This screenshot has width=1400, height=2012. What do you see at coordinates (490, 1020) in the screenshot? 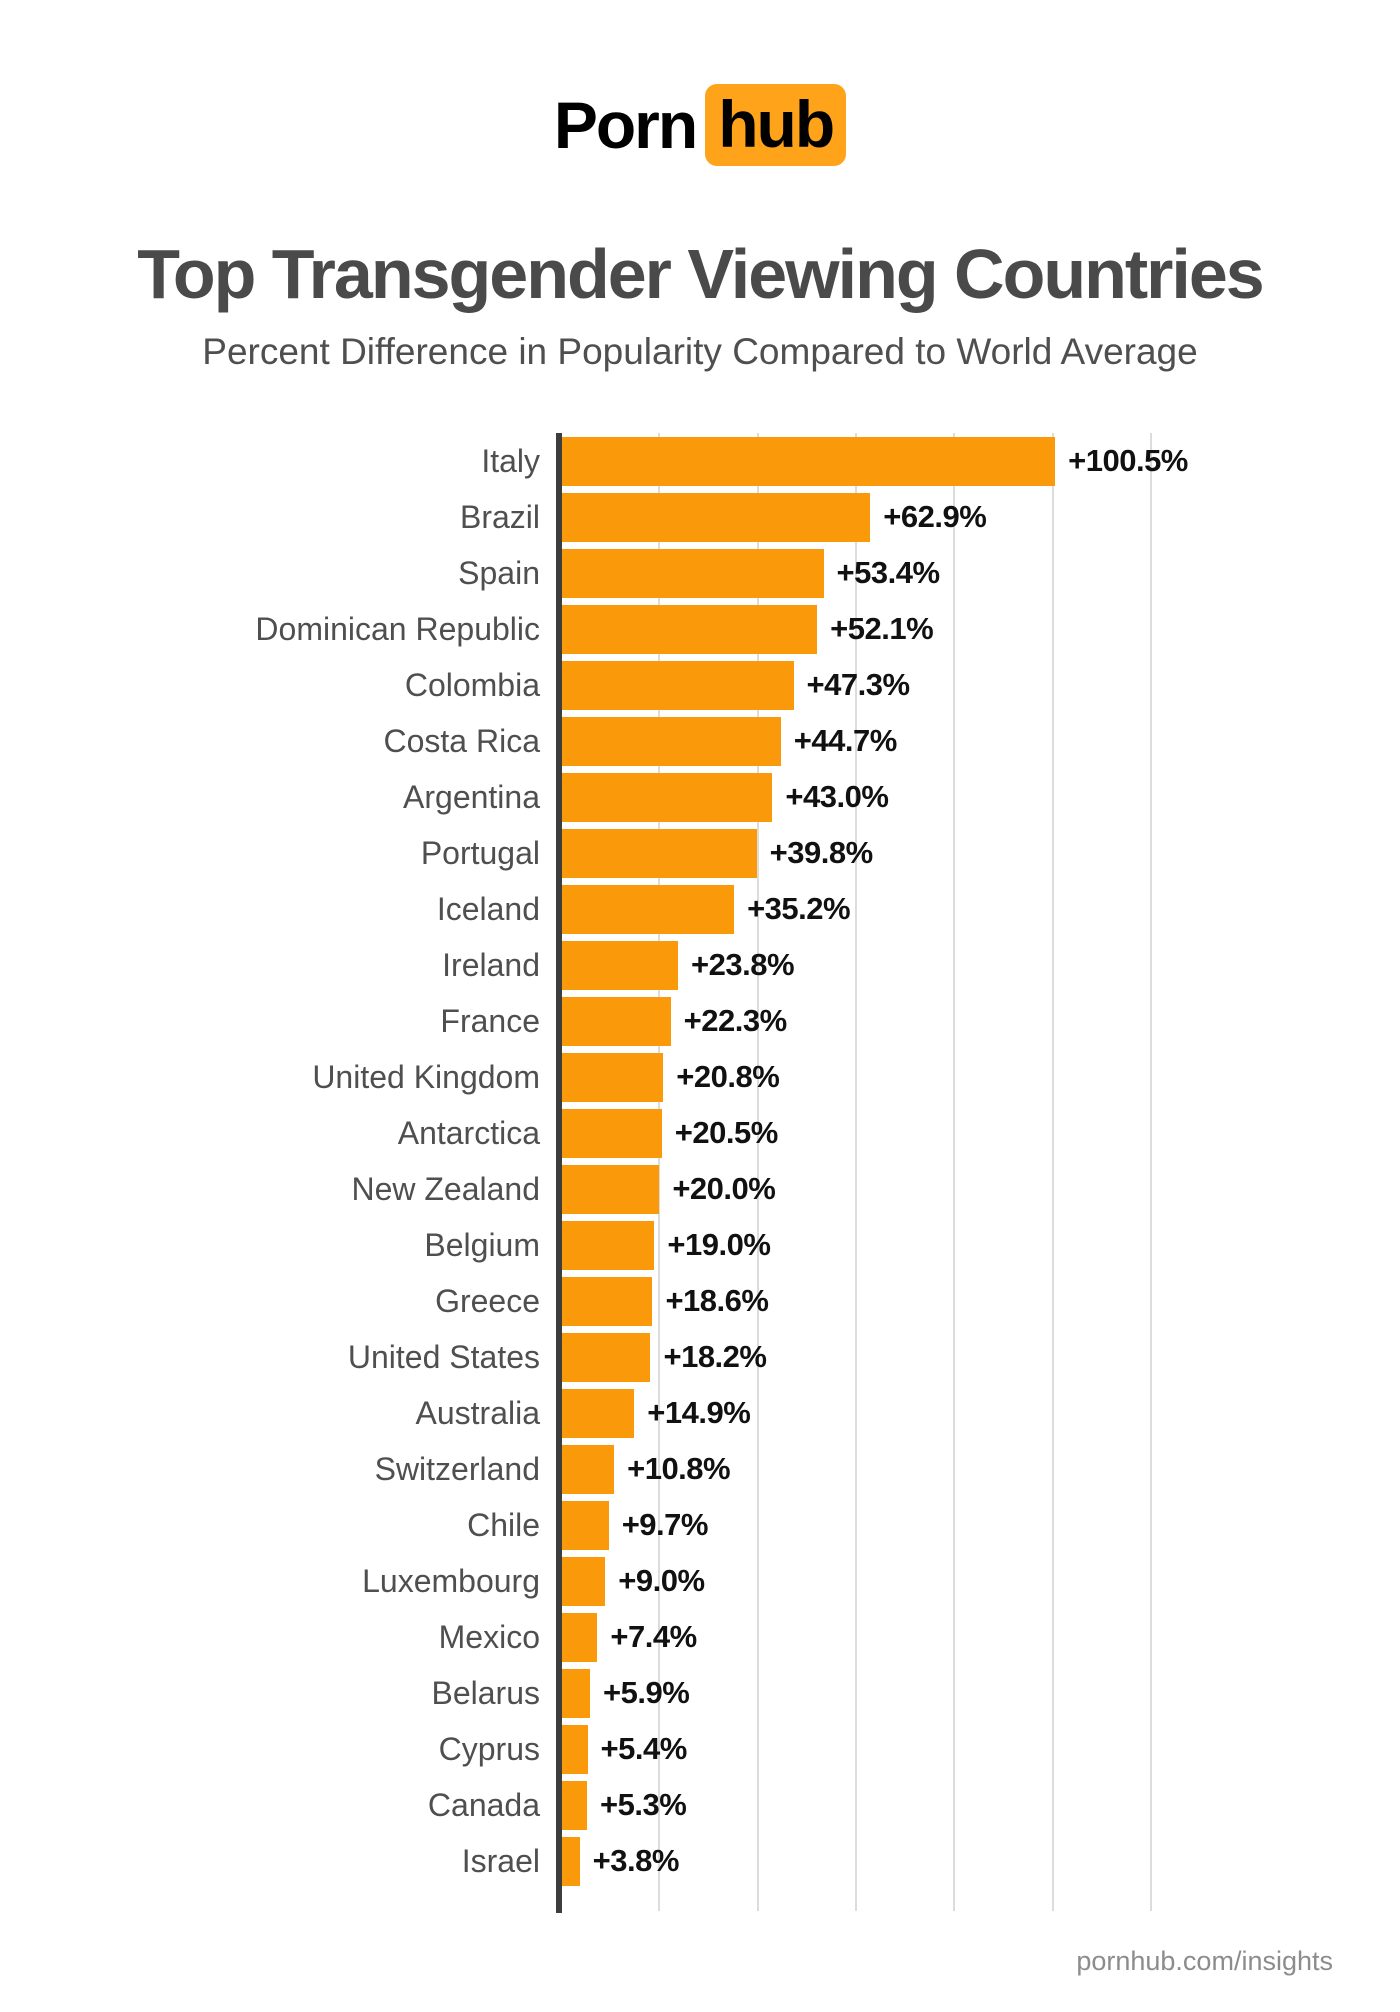
I see `country-label: France` at bounding box center [490, 1020].